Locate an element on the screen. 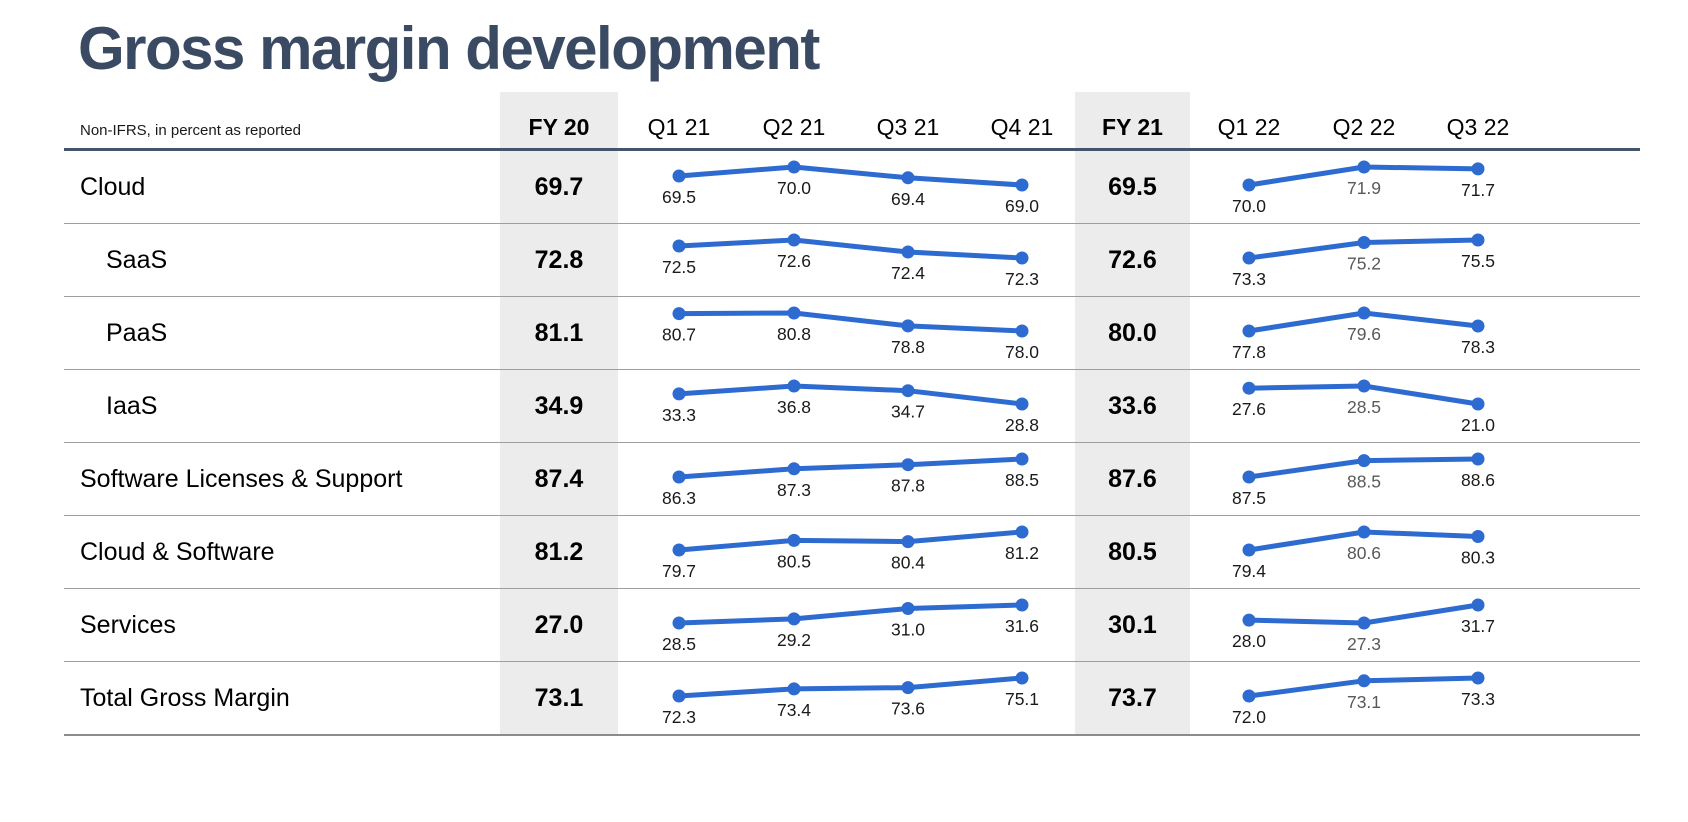  data-point-label: 69.4 is located at coordinates (908, 199).